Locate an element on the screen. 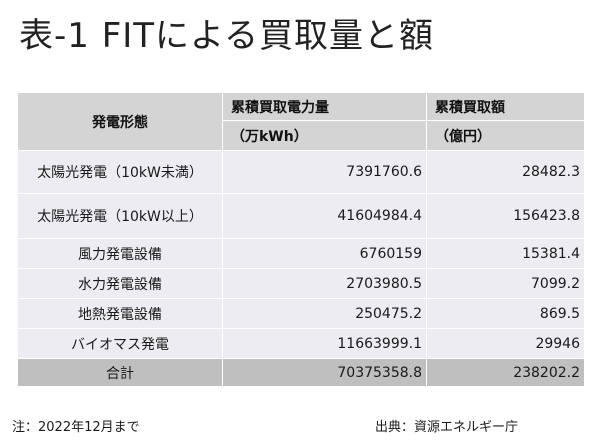 The width and height of the screenshot is (600, 442). row-energy: 2703980.5 is located at coordinates (324, 283).